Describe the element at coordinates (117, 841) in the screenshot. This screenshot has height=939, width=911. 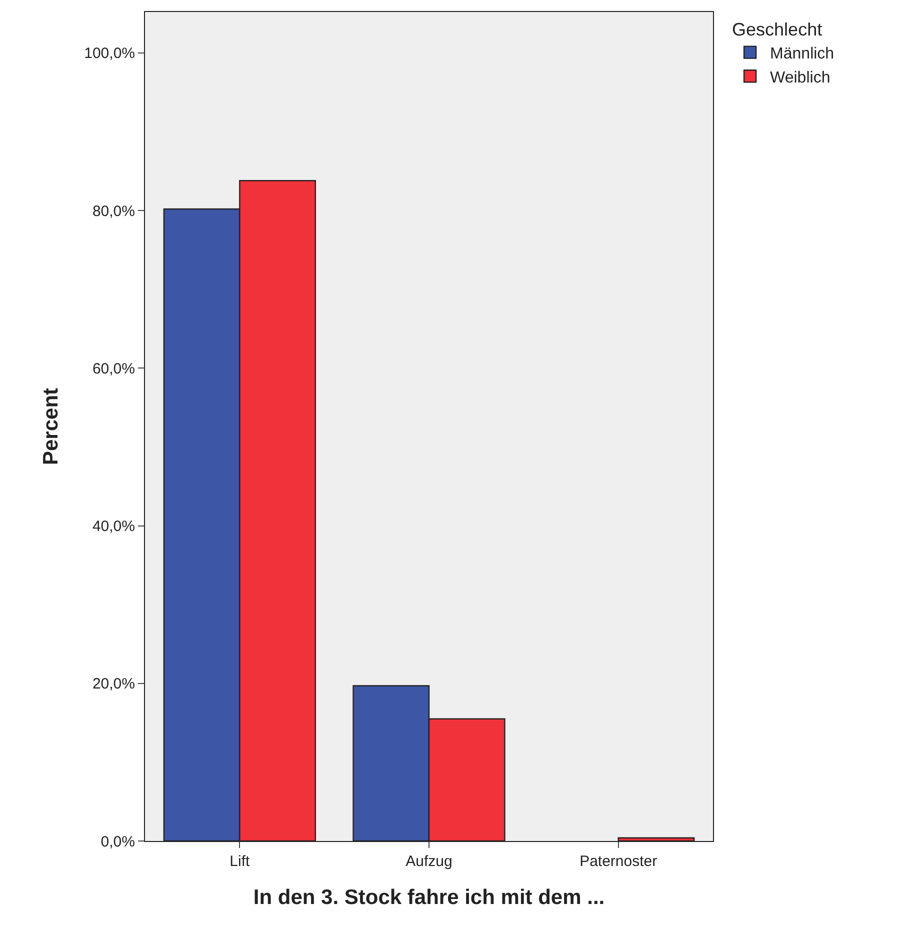
I see `y-tick-label: 0,0%` at that location.